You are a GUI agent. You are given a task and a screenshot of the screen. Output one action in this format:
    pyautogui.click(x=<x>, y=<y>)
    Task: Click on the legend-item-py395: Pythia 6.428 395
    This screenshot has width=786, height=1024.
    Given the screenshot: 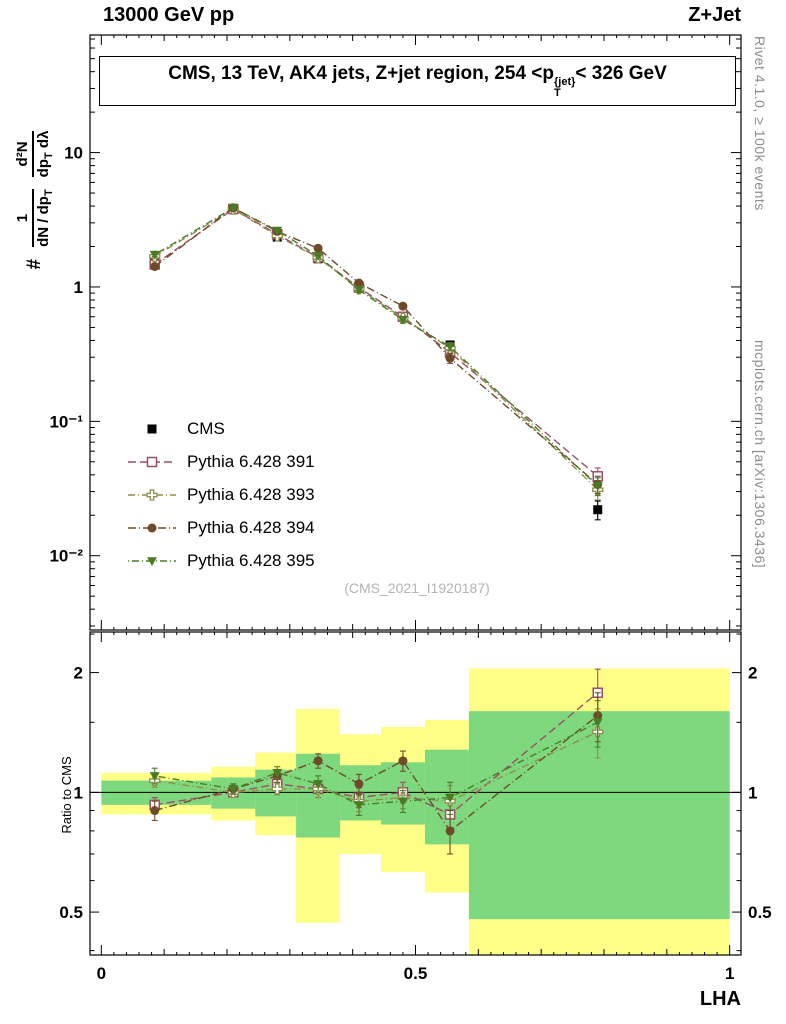 What is the action you would take?
    pyautogui.click(x=220, y=560)
    